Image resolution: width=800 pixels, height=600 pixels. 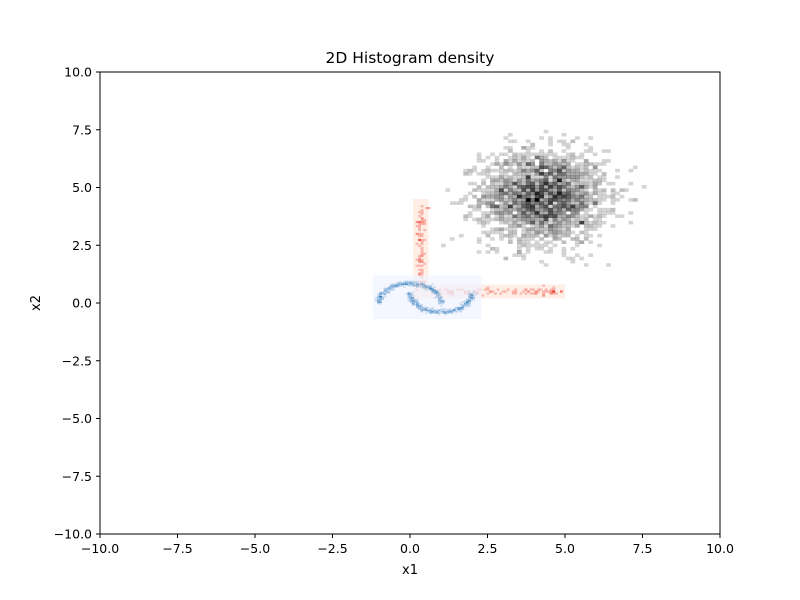 What do you see at coordinates (82, 129) in the screenshot?
I see `y-tick-label: 7.5` at bounding box center [82, 129].